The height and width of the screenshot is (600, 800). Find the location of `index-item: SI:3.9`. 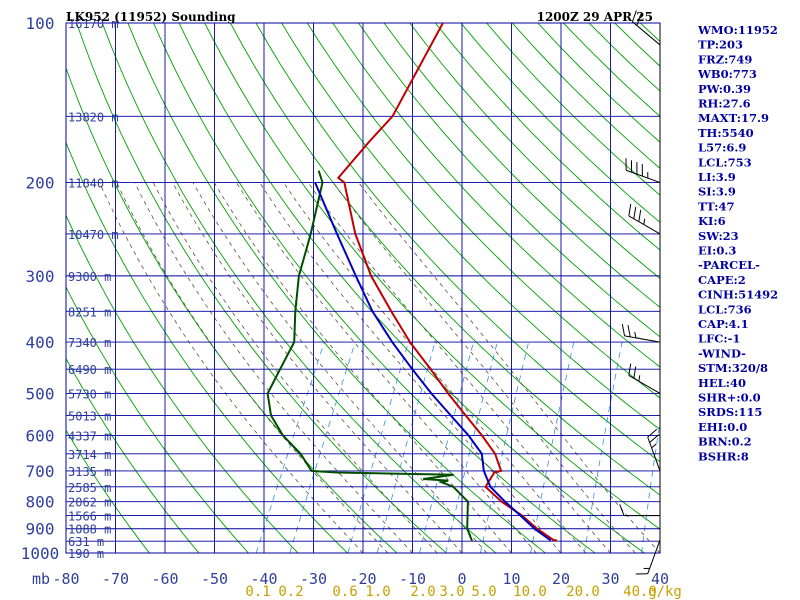

index-item: SI:3.9 is located at coordinates (717, 192).